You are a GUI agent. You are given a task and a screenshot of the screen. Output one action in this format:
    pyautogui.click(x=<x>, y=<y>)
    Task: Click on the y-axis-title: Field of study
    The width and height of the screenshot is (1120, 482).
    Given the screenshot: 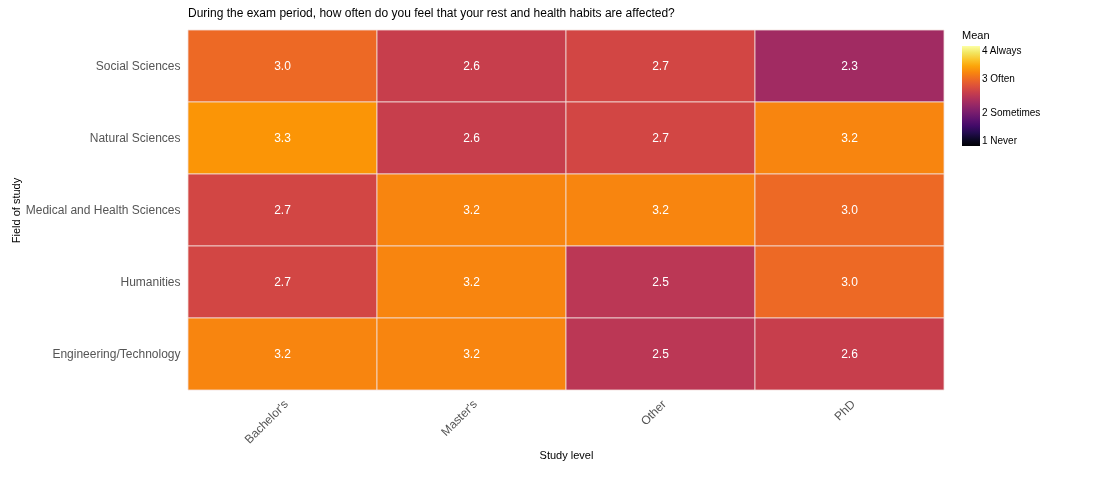 What is the action you would take?
    pyautogui.click(x=15, y=210)
    